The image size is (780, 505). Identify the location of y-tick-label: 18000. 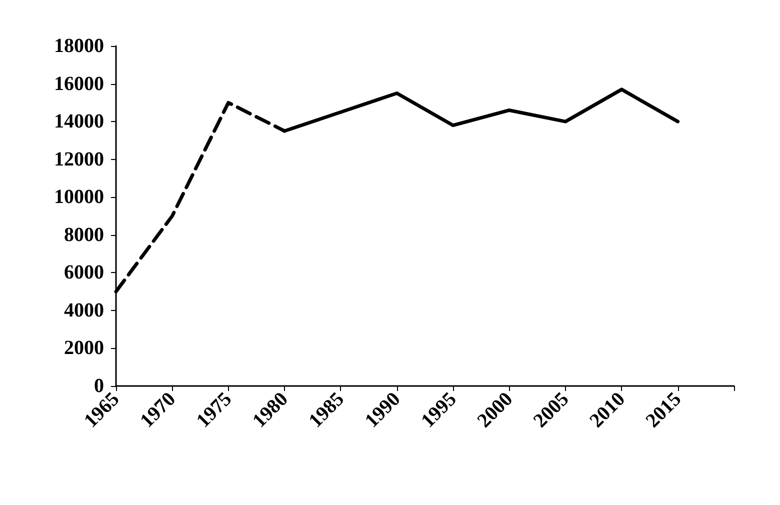
(79, 46).